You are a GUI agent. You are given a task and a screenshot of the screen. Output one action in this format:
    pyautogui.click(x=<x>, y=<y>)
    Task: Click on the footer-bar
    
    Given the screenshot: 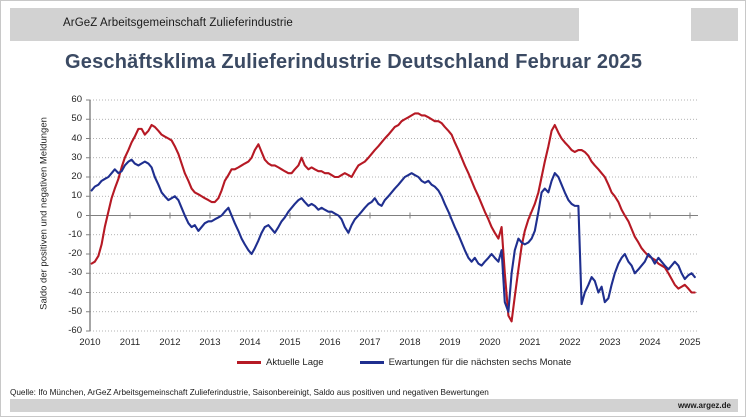 What is the action you would take?
    pyautogui.click(x=374, y=405)
    